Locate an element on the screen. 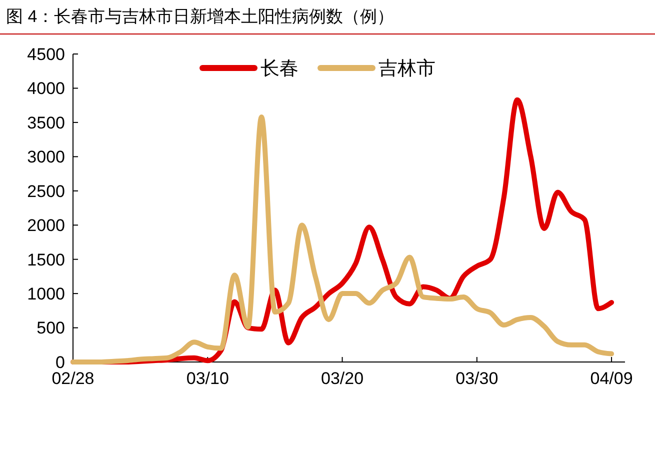  y-tick-label: 1000 is located at coordinates (46, 294).